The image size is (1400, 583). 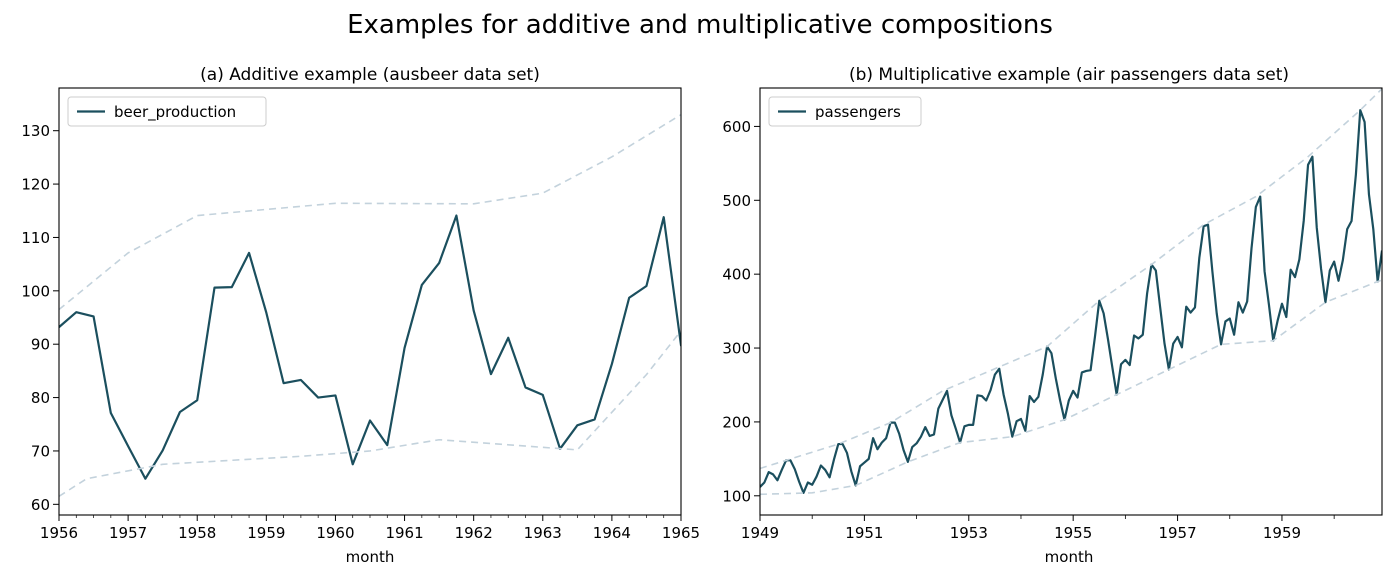 I want to click on x-tick-label: 1953, so click(x=969, y=533).